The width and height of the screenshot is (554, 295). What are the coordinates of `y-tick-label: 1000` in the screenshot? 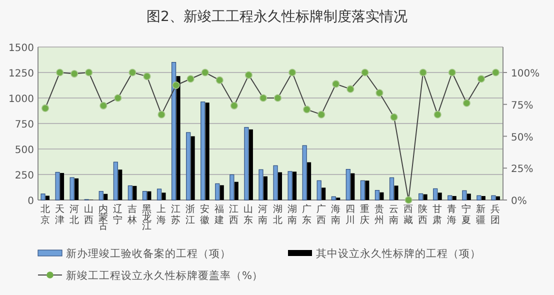 It's located at (21, 99).